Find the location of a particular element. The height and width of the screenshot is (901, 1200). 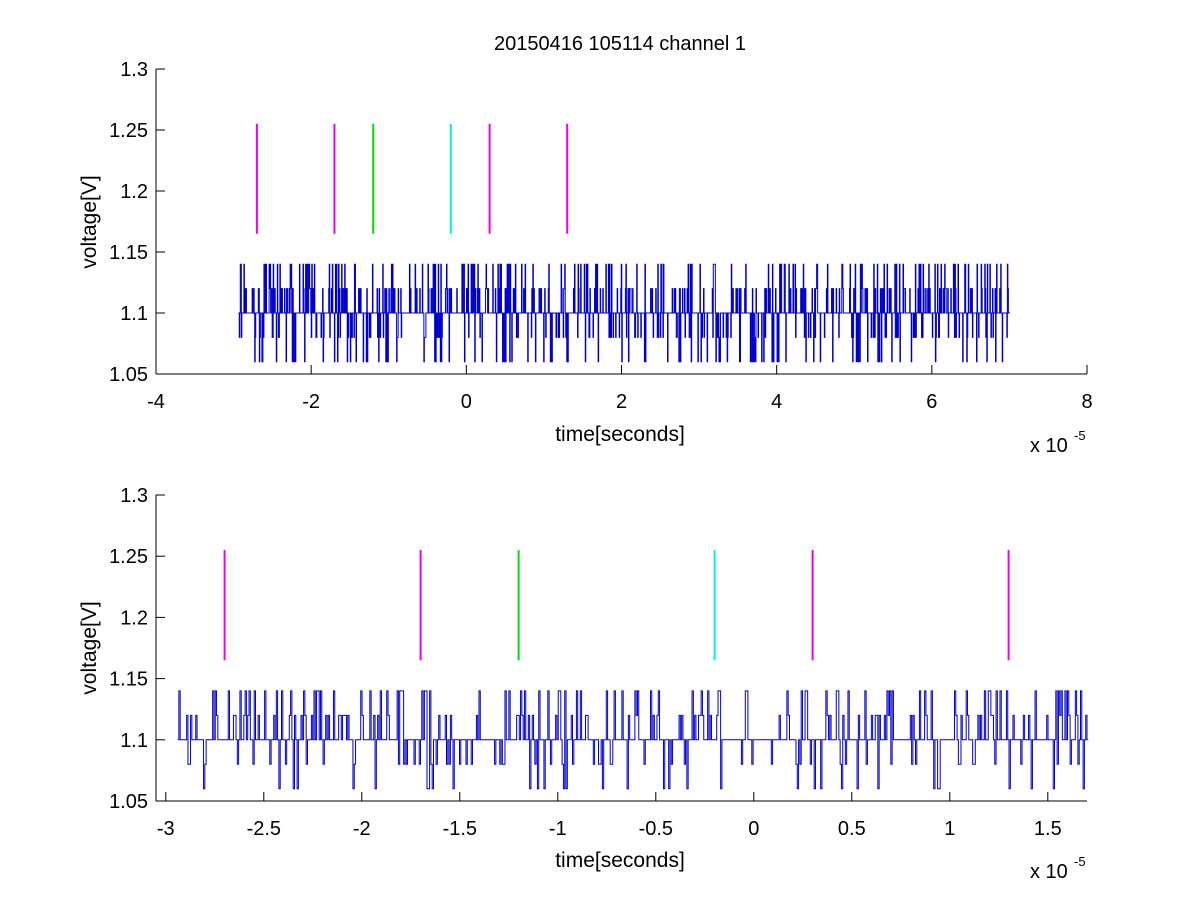

x-tick-label: -1.5 is located at coordinates (460, 829).